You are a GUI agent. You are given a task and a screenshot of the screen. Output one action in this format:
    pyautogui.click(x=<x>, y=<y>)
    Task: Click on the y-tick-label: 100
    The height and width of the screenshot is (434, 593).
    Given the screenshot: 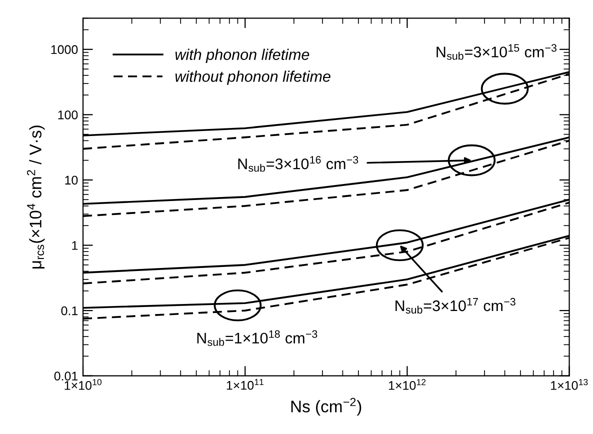 What is the action you would take?
    pyautogui.click(x=68, y=115)
    